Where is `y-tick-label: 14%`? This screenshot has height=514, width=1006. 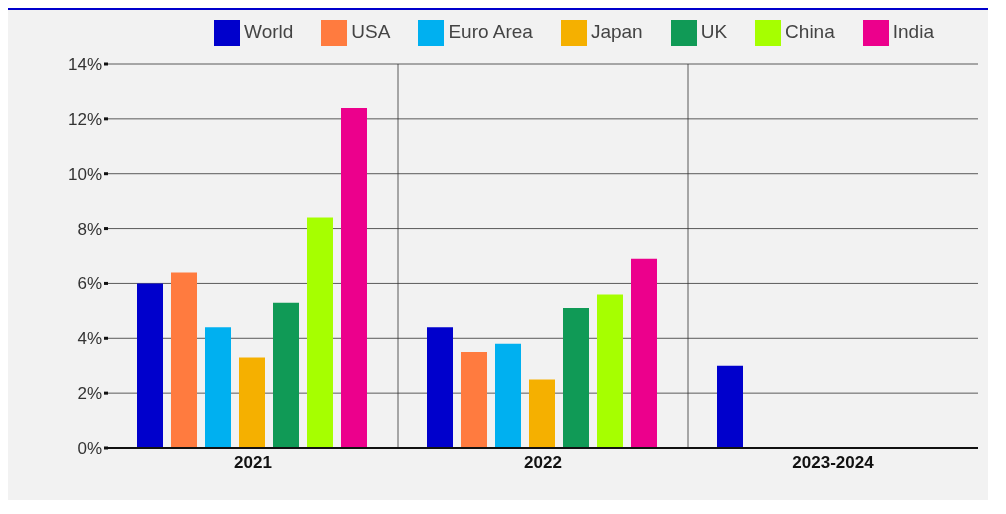 y-tick-label: 14% is located at coordinates (84, 65).